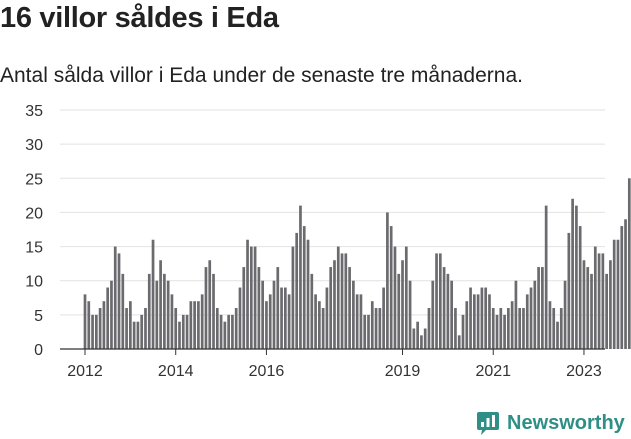  What do you see at coordinates (488, 423) in the screenshot?
I see `newsworthy-logo-icon` at bounding box center [488, 423].